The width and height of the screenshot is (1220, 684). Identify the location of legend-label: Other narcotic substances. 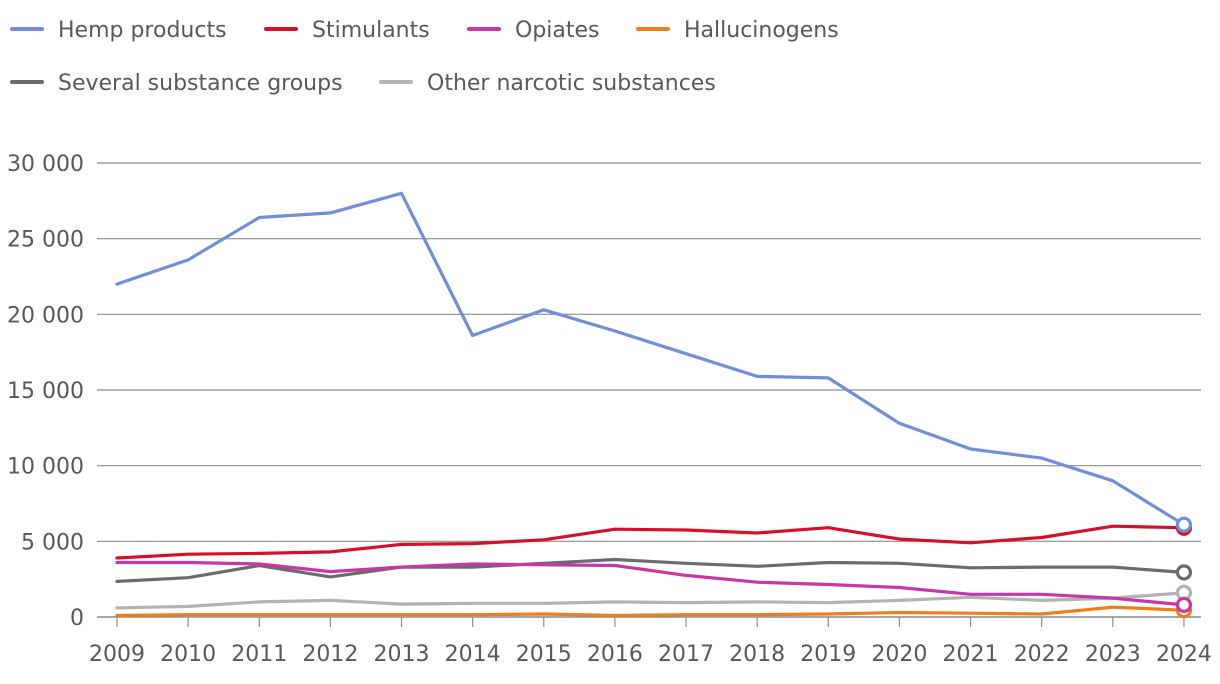
(571, 83).